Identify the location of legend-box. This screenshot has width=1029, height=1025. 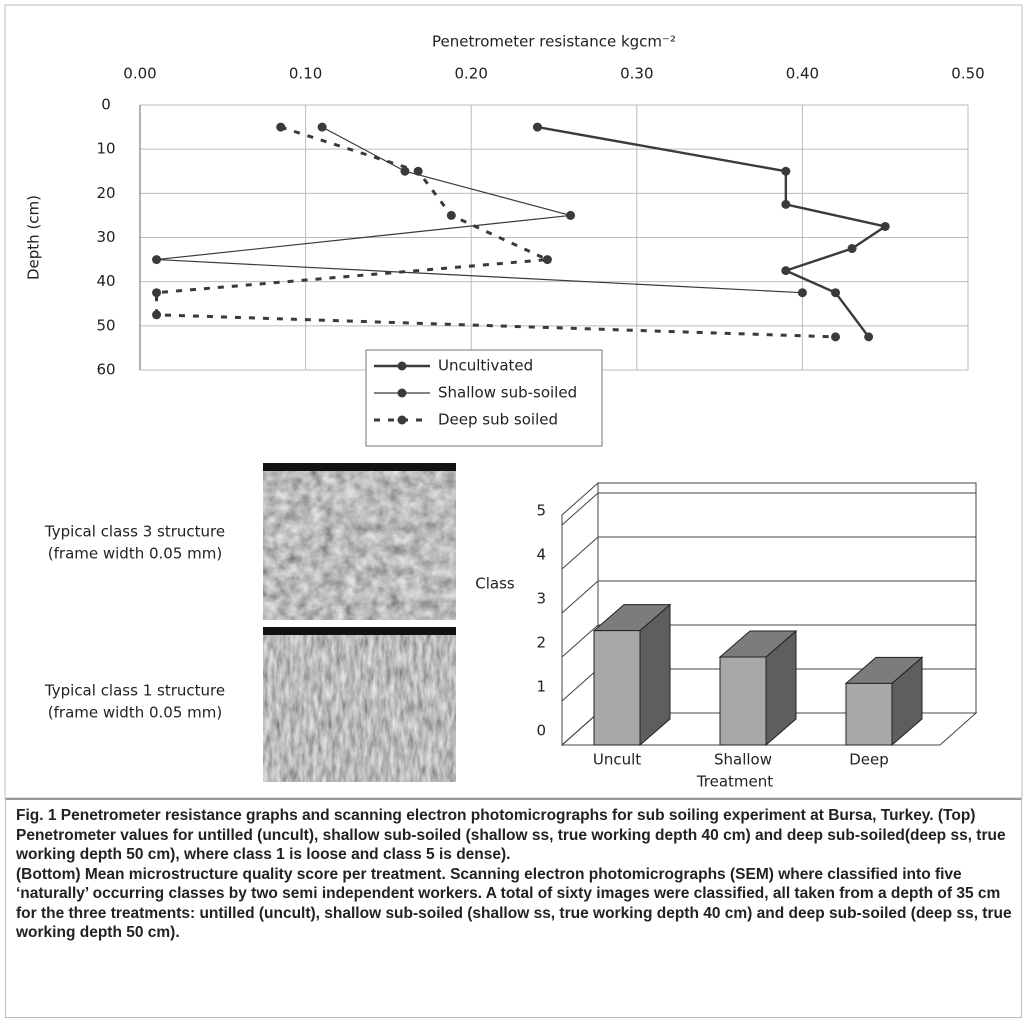
(484, 398).